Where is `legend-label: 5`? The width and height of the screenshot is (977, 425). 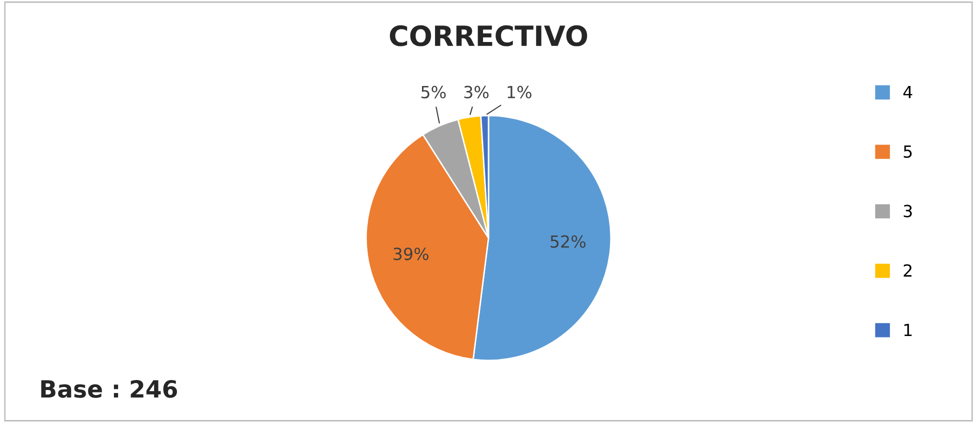
legend-label: 5 is located at coordinates (908, 151).